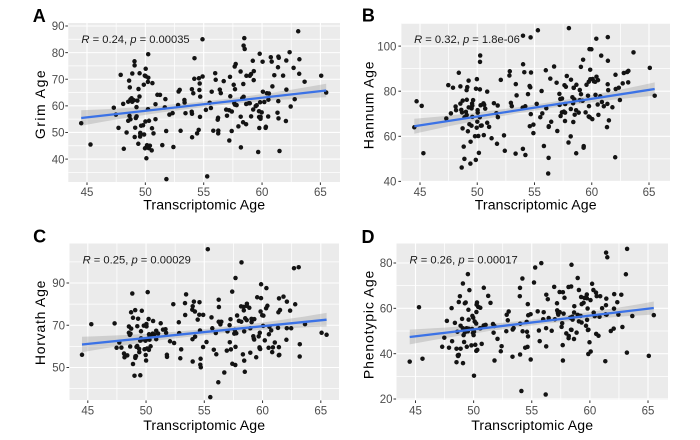 Image resolution: width=700 pixels, height=440 pixels. Describe the element at coordinates (39, 16) in the screenshot. I see `svg-text: A` at that location.